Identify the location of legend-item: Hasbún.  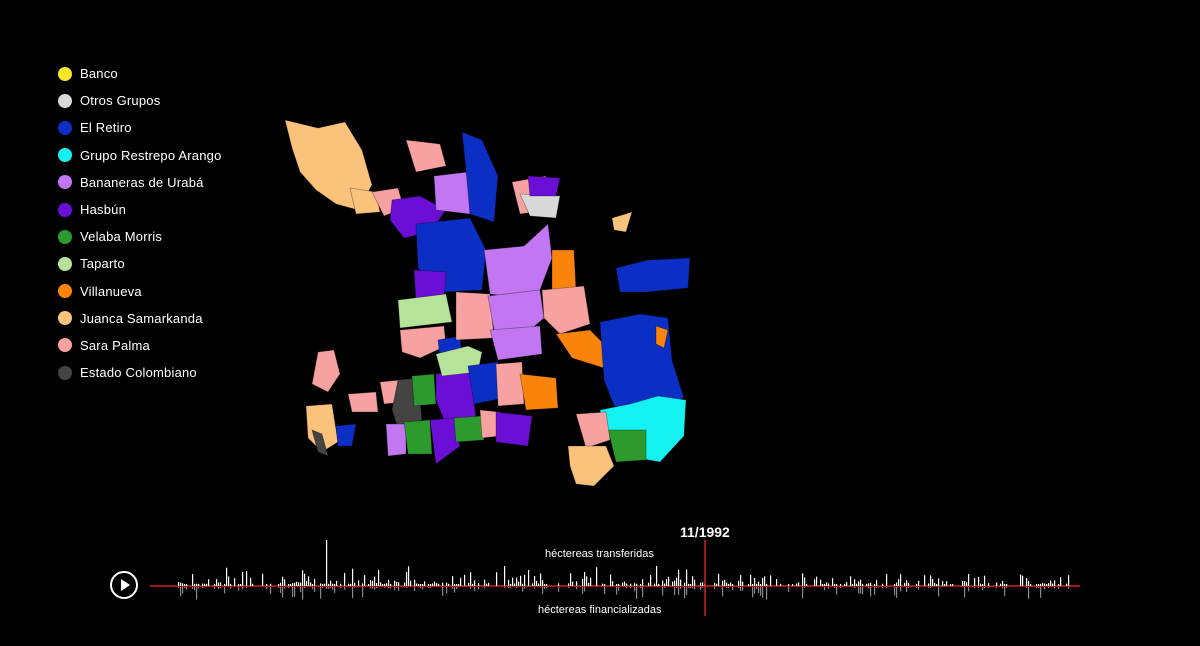
(140, 209).